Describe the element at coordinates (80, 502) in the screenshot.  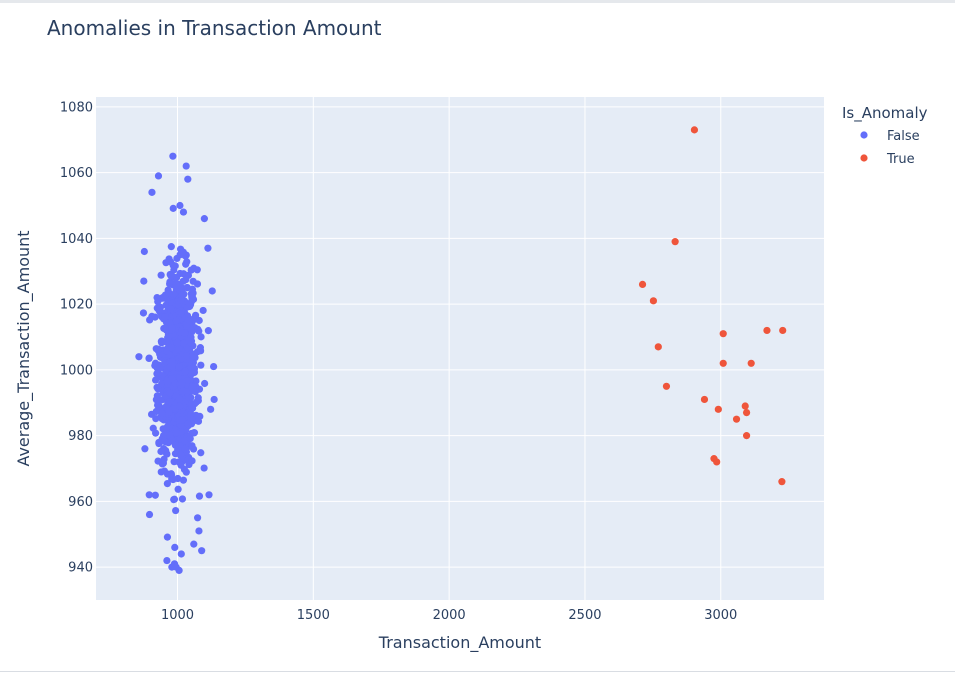
I see `y-tick-label: 960` at that location.